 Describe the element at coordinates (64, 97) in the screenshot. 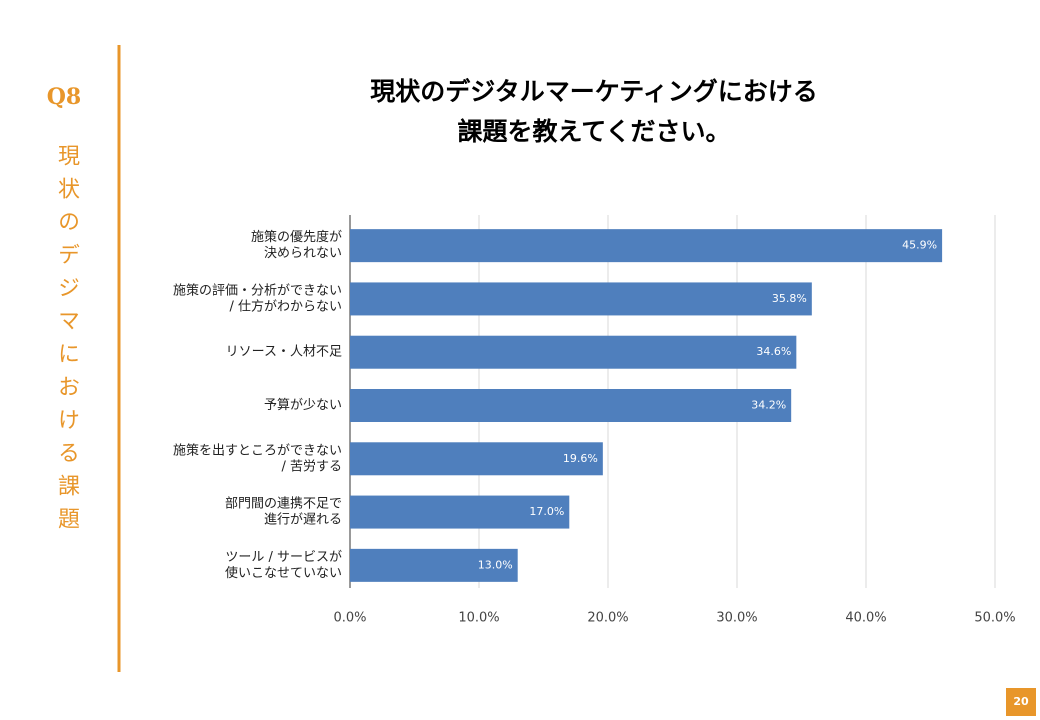

I see `question-number: Q8` at that location.